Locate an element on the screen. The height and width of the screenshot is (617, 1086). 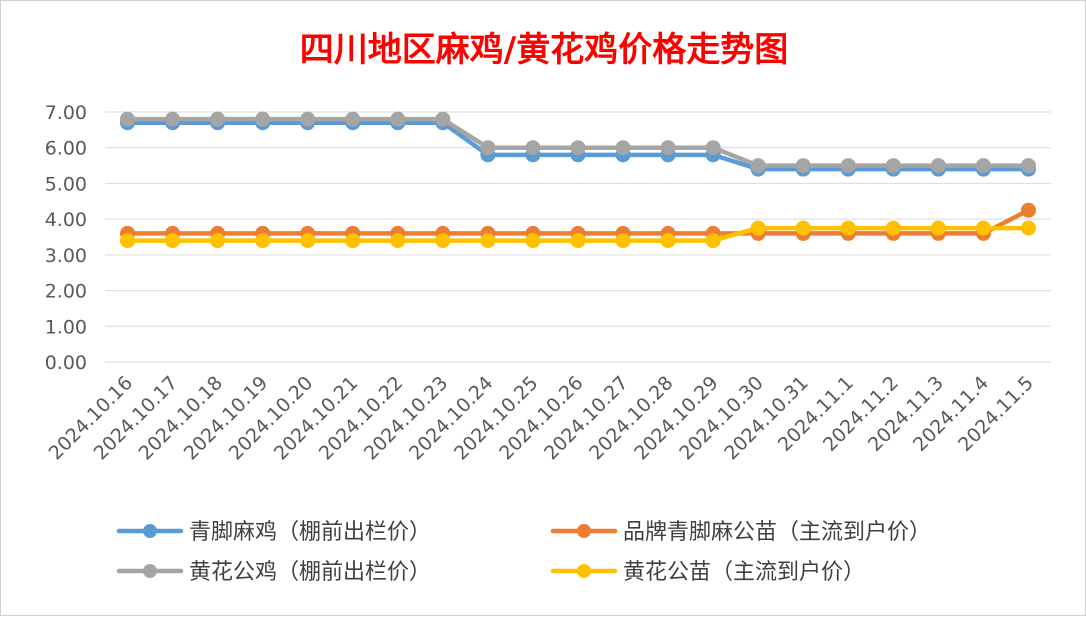
y-tick-label: 7.00 is located at coordinates (66, 113).